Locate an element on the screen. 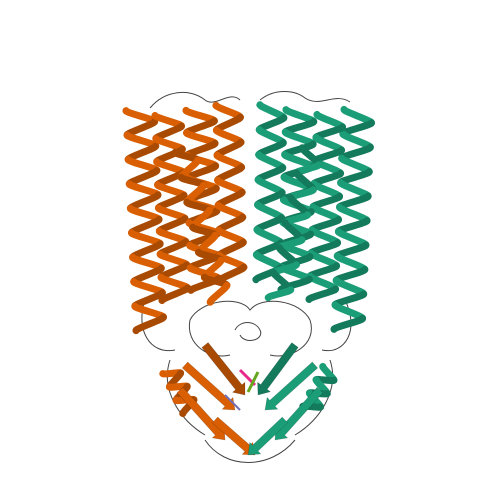 This screenshot has width=500, height=500. loop-top-right is located at coordinates (305, 97).